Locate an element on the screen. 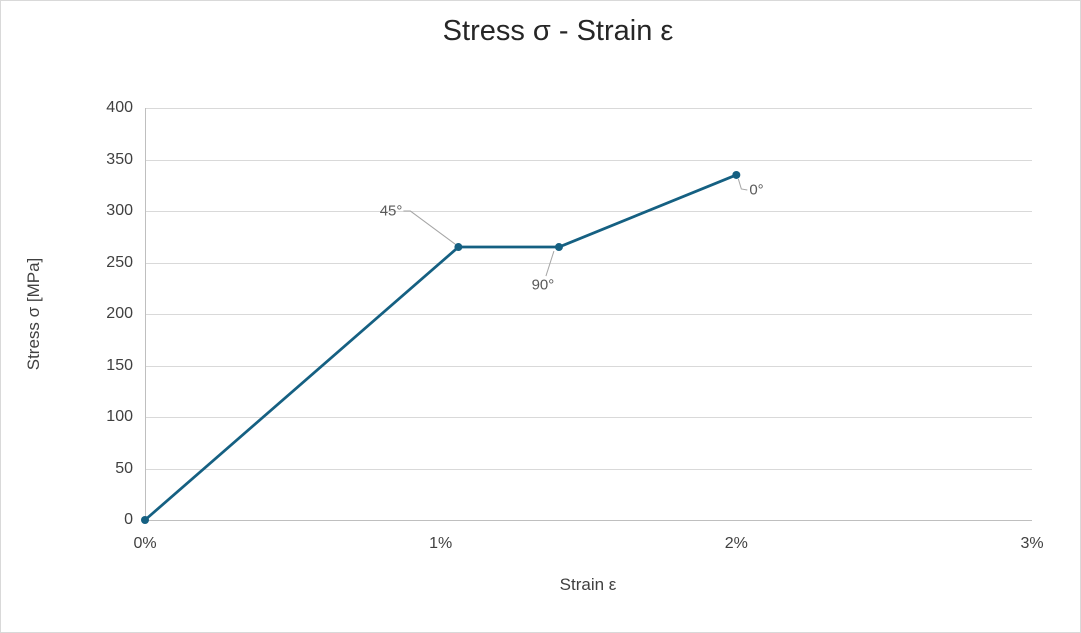 This screenshot has width=1081, height=633. x-tick-label-1%: 1% is located at coordinates (441, 543).